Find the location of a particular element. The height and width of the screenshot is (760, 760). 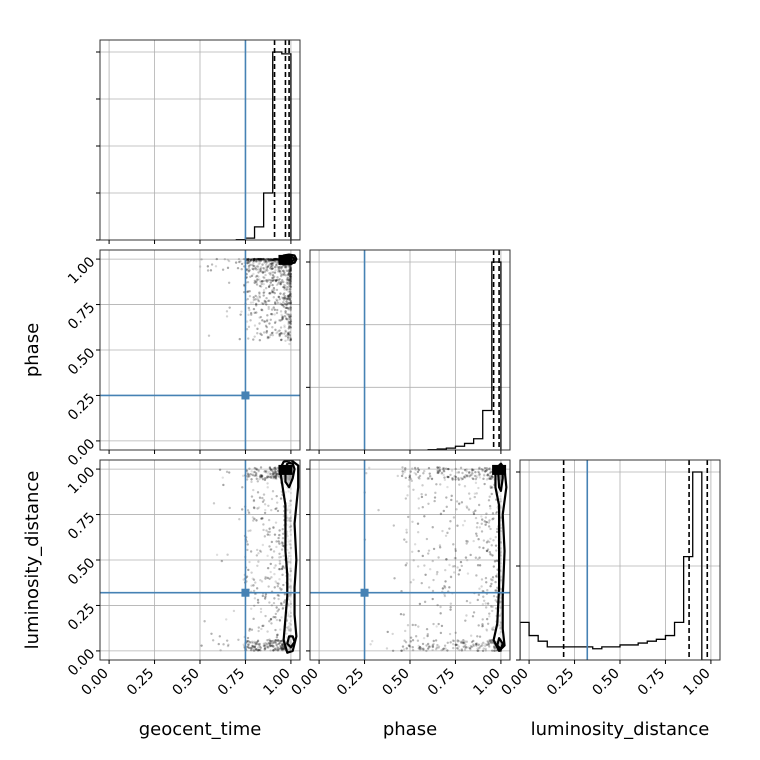

x-tick-label: 1.00 is located at coordinates (486, 682).